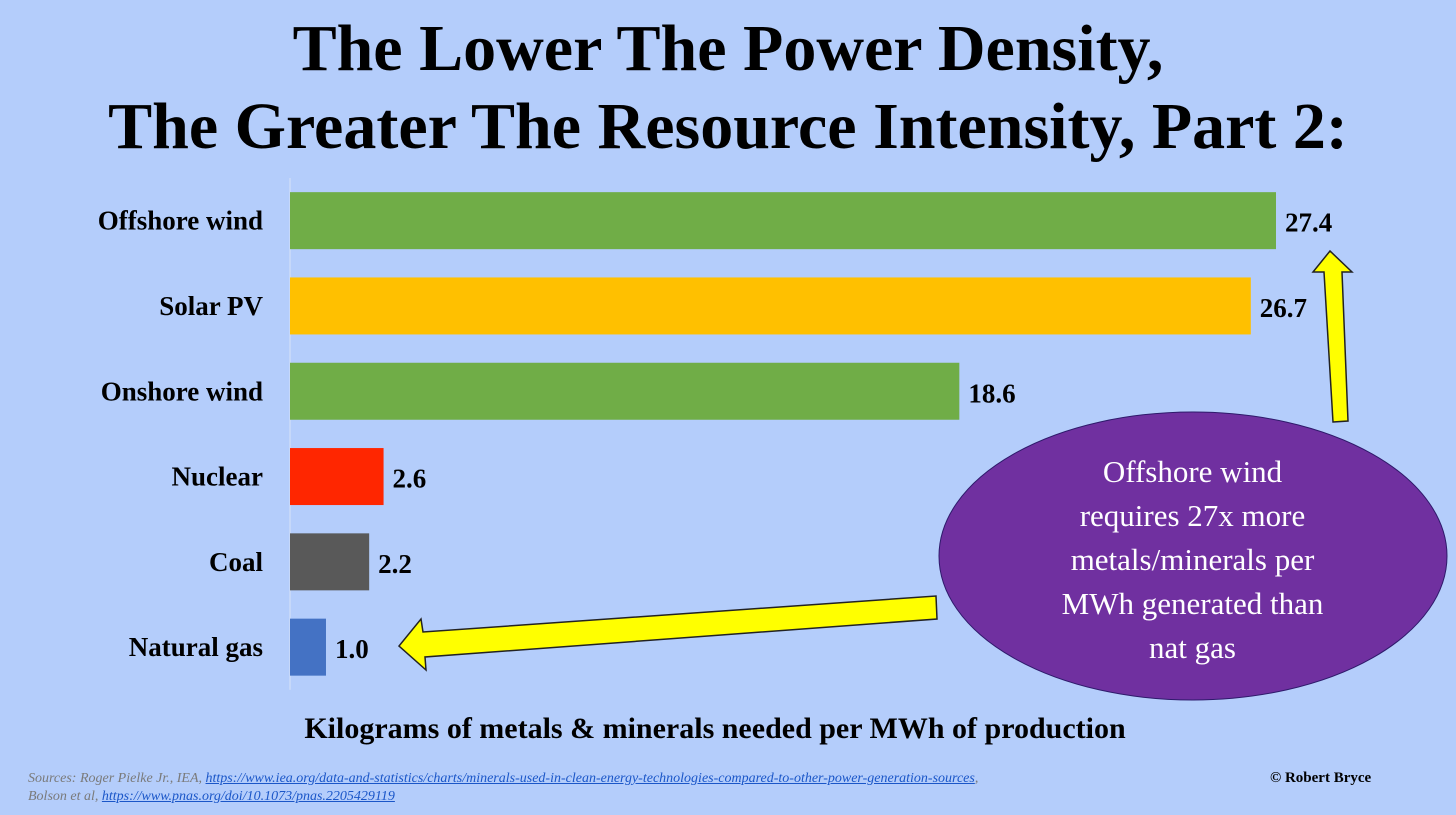 The width and height of the screenshot is (1456, 815). I want to click on callout-ellipse, so click(1193, 556).